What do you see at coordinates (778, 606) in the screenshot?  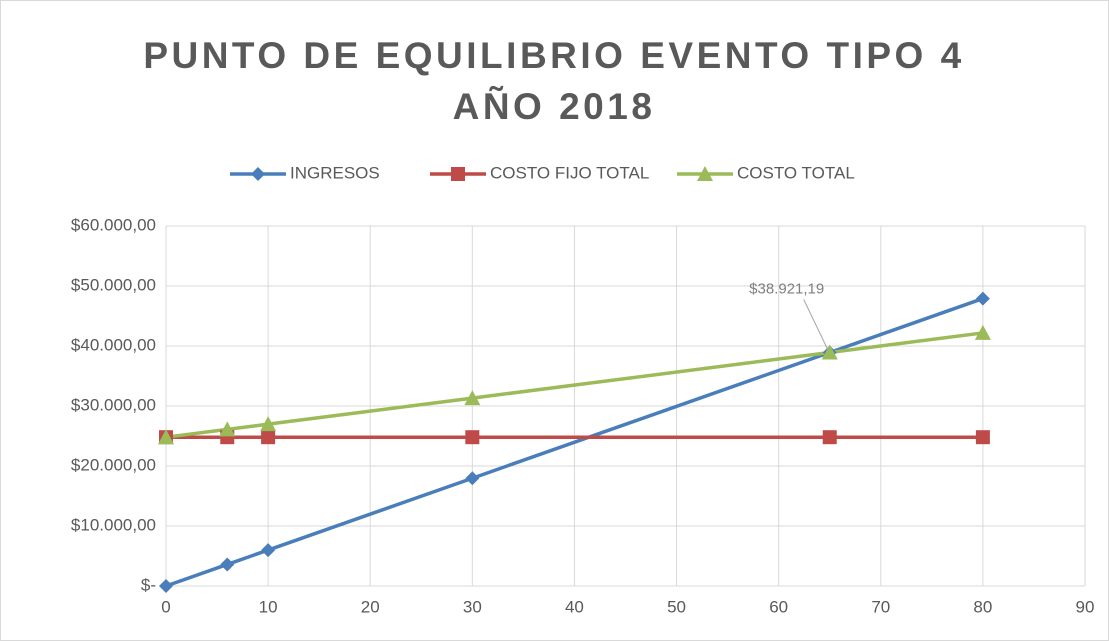 I see `x-tick-label: 60` at bounding box center [778, 606].